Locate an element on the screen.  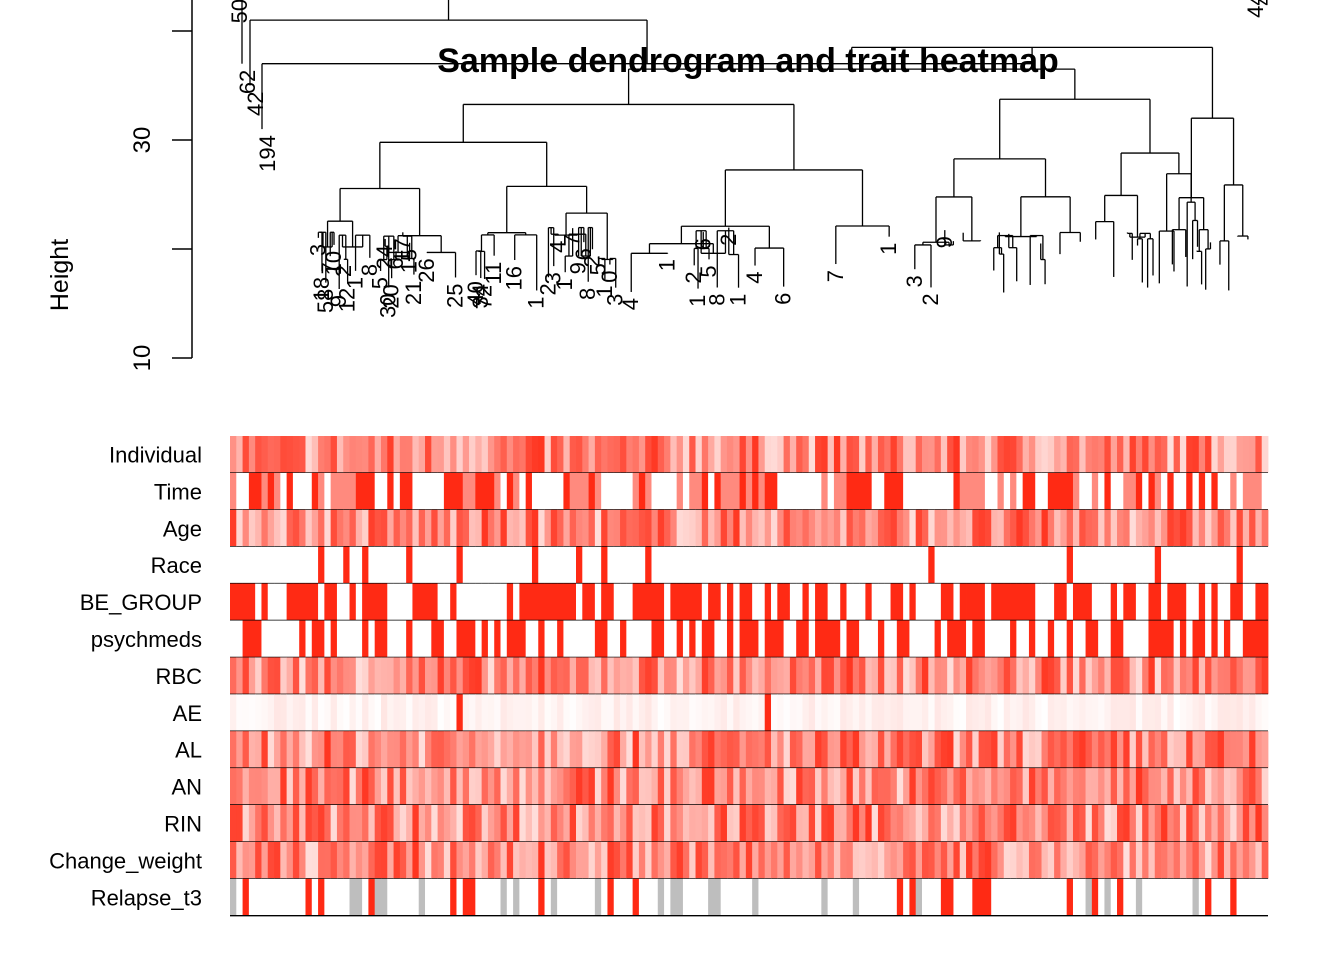
leaf-label: 8 is located at coordinates (716, 299).